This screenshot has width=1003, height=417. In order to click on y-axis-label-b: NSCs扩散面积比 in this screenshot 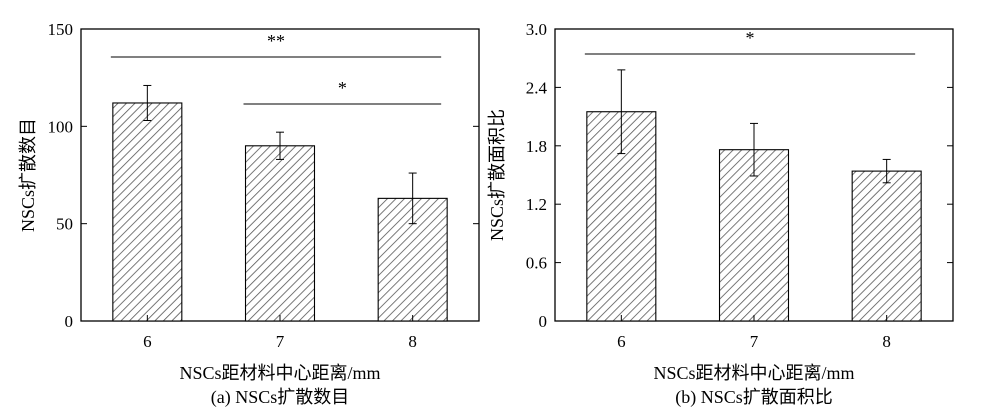, I will do `click(497, 175)`.